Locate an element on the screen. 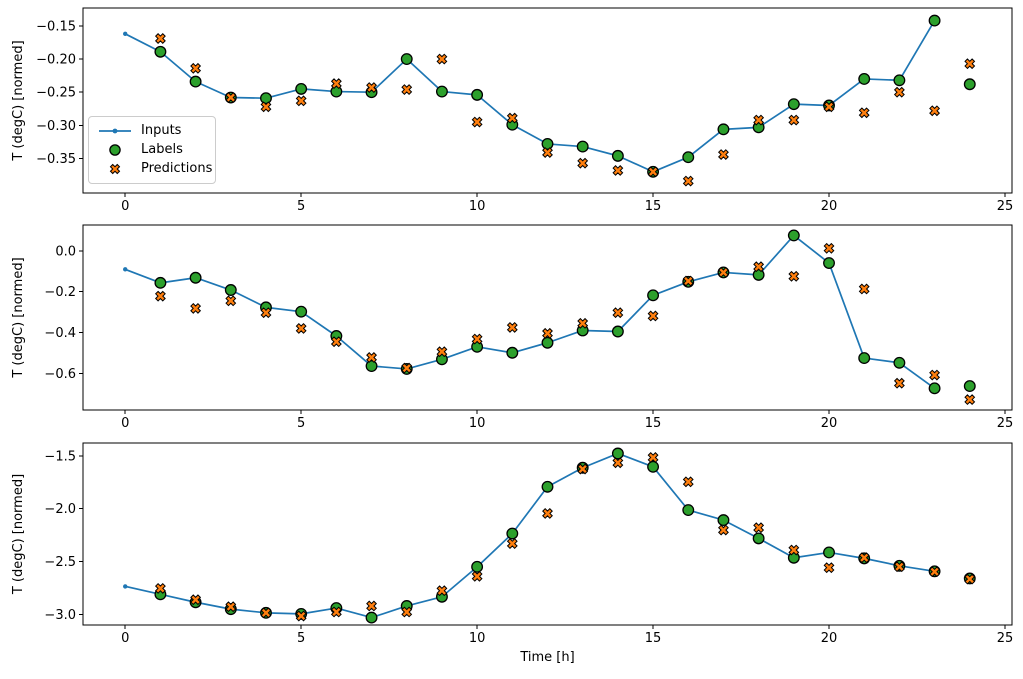 Image resolution: width=1023 pixels, height=679 pixels. circle-marker-icon is located at coordinates (115, 150).